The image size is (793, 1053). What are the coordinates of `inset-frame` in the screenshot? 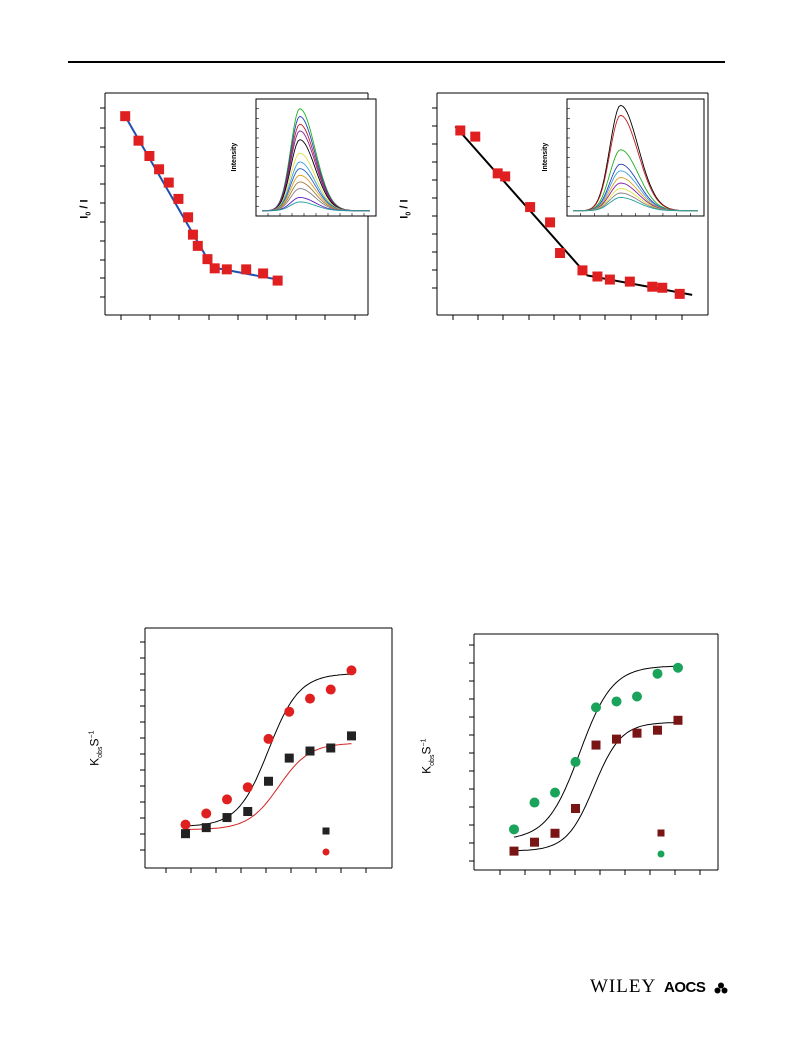 It's located at (635, 157).